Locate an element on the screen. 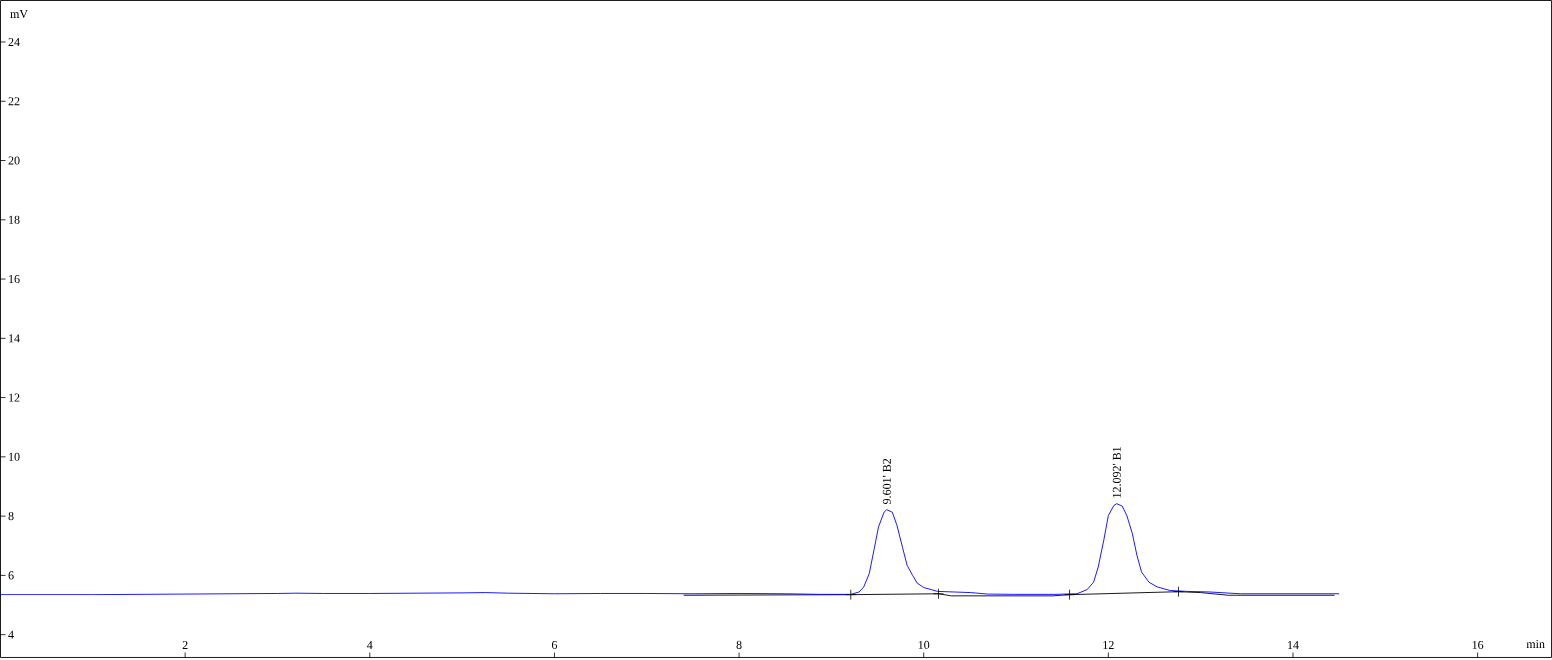  x-tick-label: 4 is located at coordinates (370, 645).